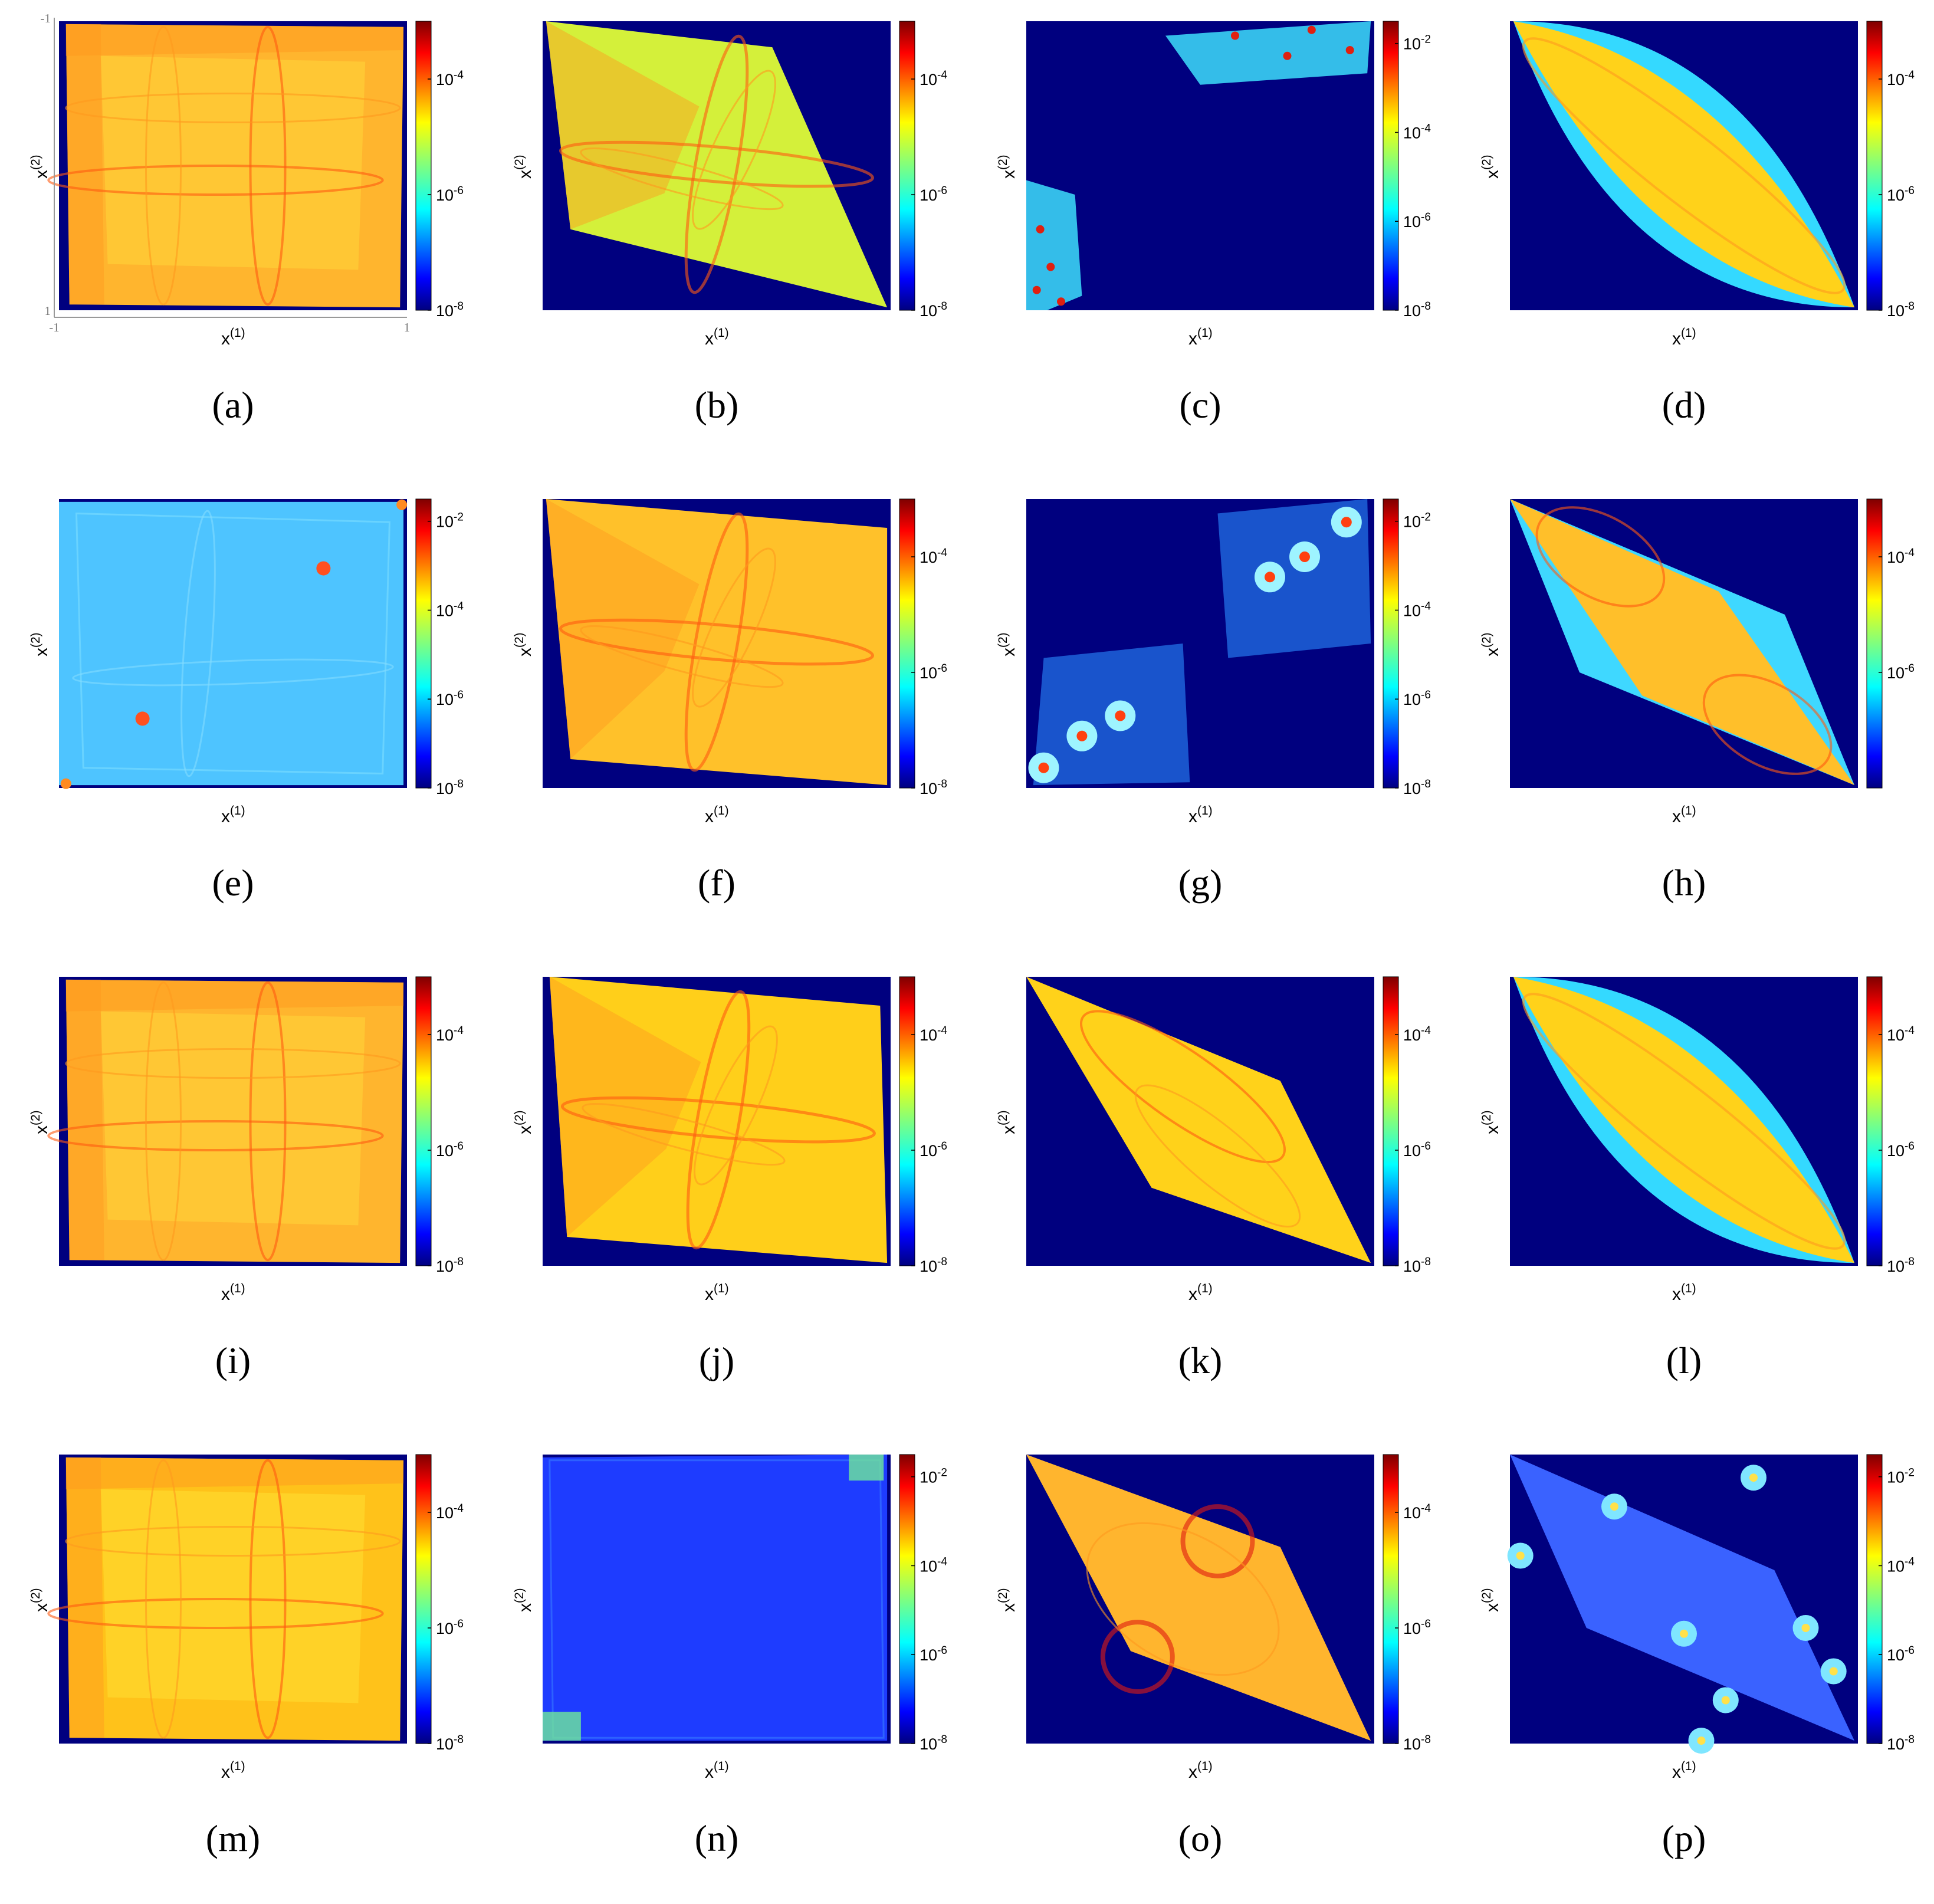  I want to click on axis-tick-label: -1, so click(46, 18).